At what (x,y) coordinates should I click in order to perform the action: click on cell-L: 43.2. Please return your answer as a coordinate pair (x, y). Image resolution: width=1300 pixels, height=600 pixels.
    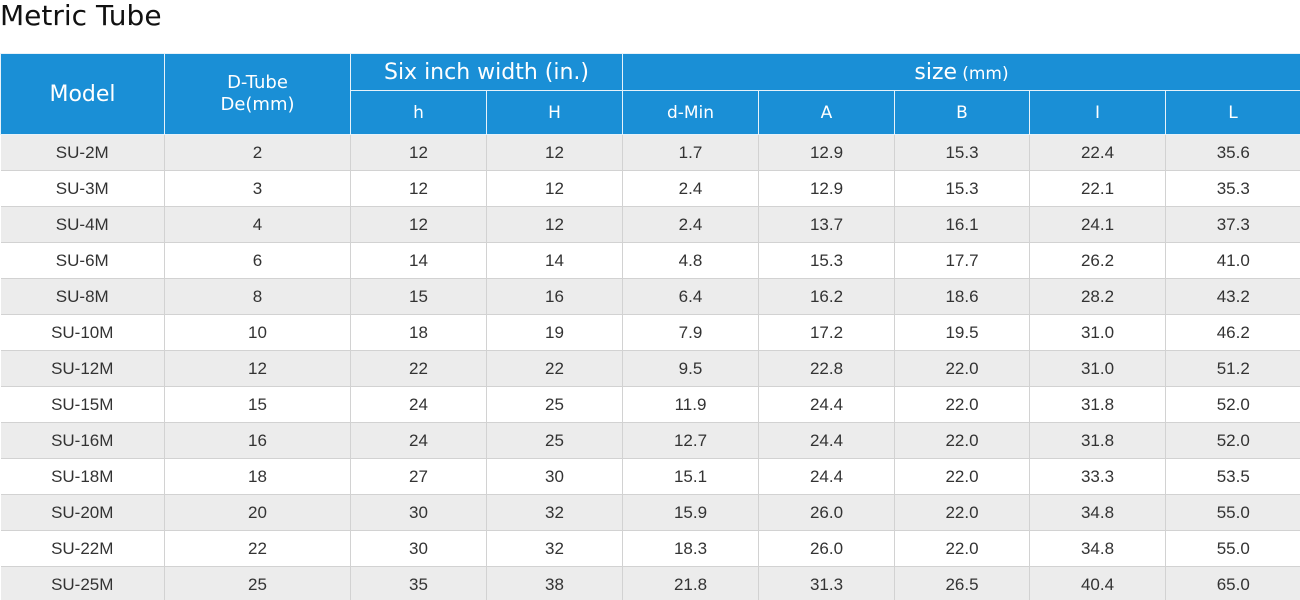
    Looking at the image, I should click on (1232, 296).